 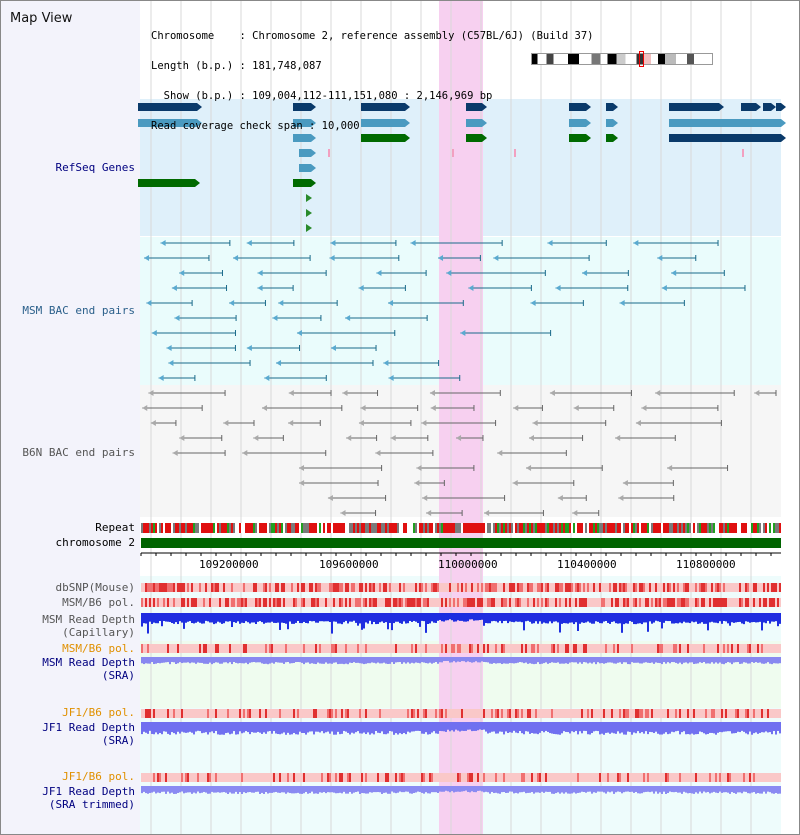 I want to click on gene-arrow, so click(x=199, y=123).